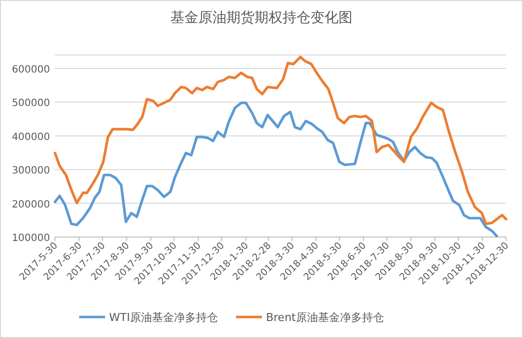  What do you see at coordinates (163, 317) in the screenshot?
I see `legend-label: WTI原油基金净多持仓` at bounding box center [163, 317].